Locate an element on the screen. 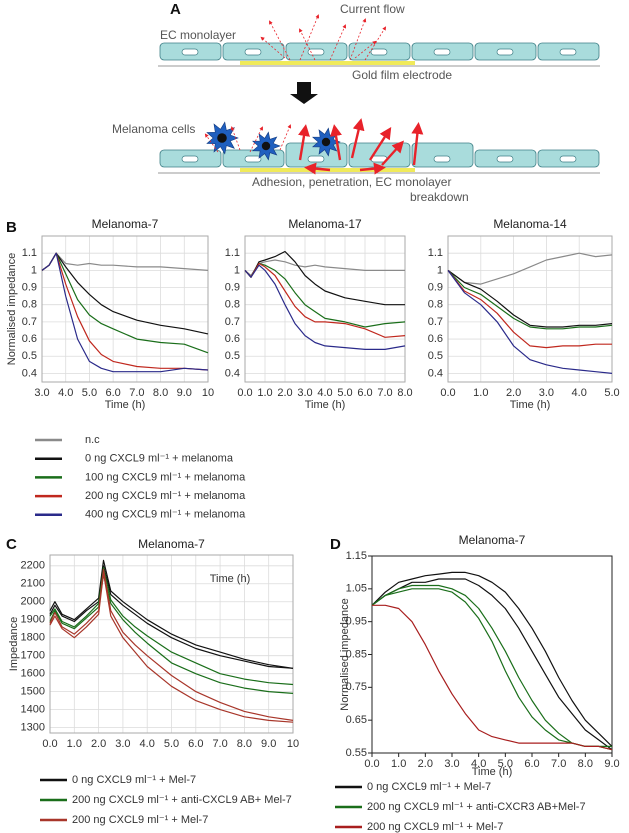 The image size is (629, 833). y-tick-label: 1600 is located at coordinates (33, 674).